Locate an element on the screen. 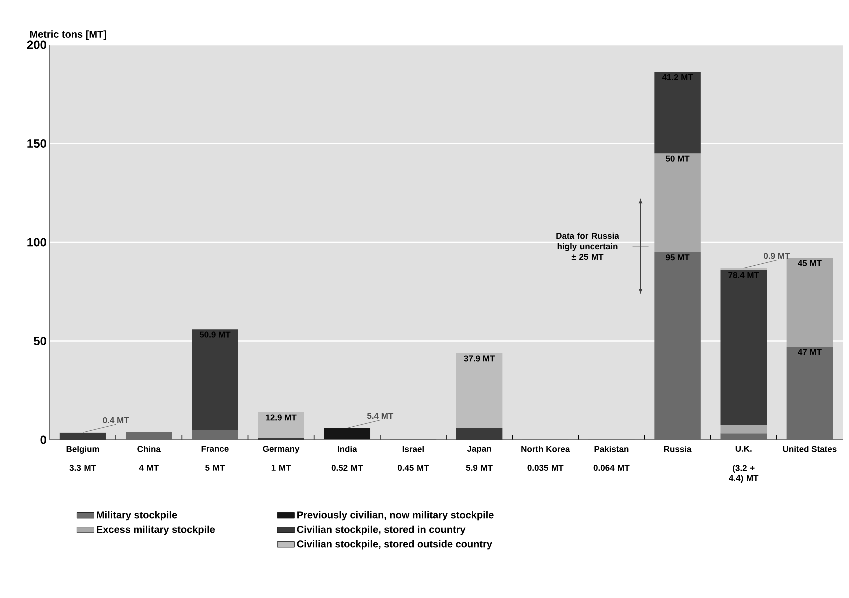  y-tick-label: 50 is located at coordinates (40, 341).